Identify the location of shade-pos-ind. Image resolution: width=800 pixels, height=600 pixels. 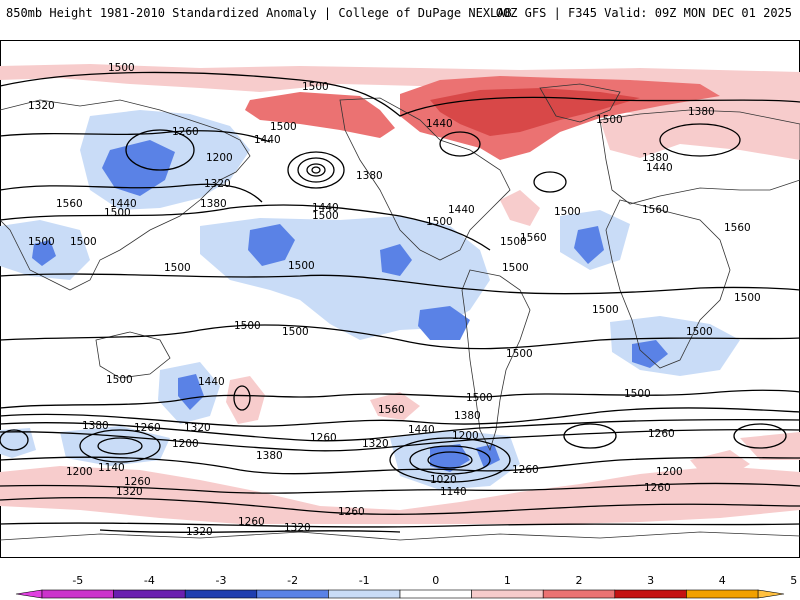
(720, 463).